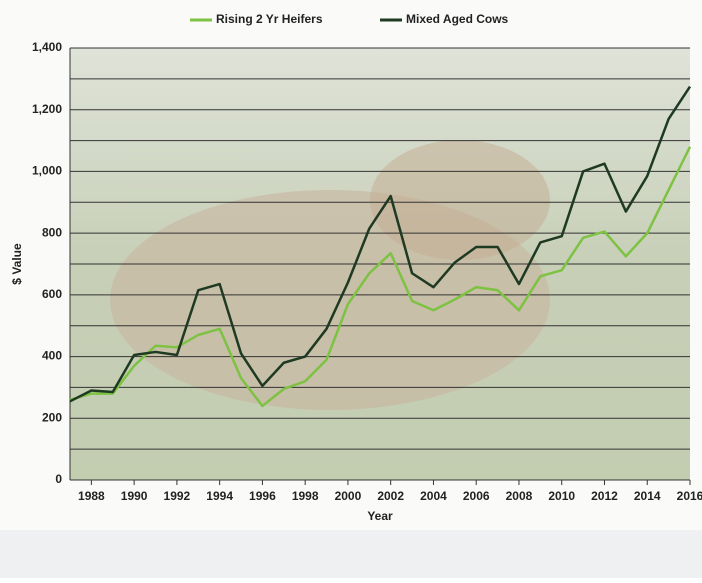 The height and width of the screenshot is (583, 702). Describe the element at coordinates (91, 496) in the screenshot. I see `x-tick-label: 1988` at that location.